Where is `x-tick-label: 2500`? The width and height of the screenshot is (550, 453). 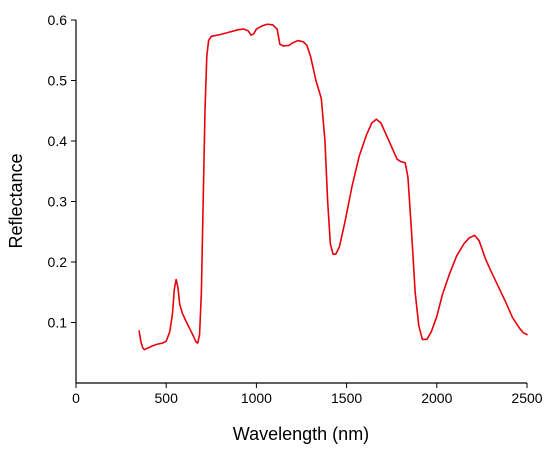 x-tick-label: 2500 is located at coordinates (526, 398).